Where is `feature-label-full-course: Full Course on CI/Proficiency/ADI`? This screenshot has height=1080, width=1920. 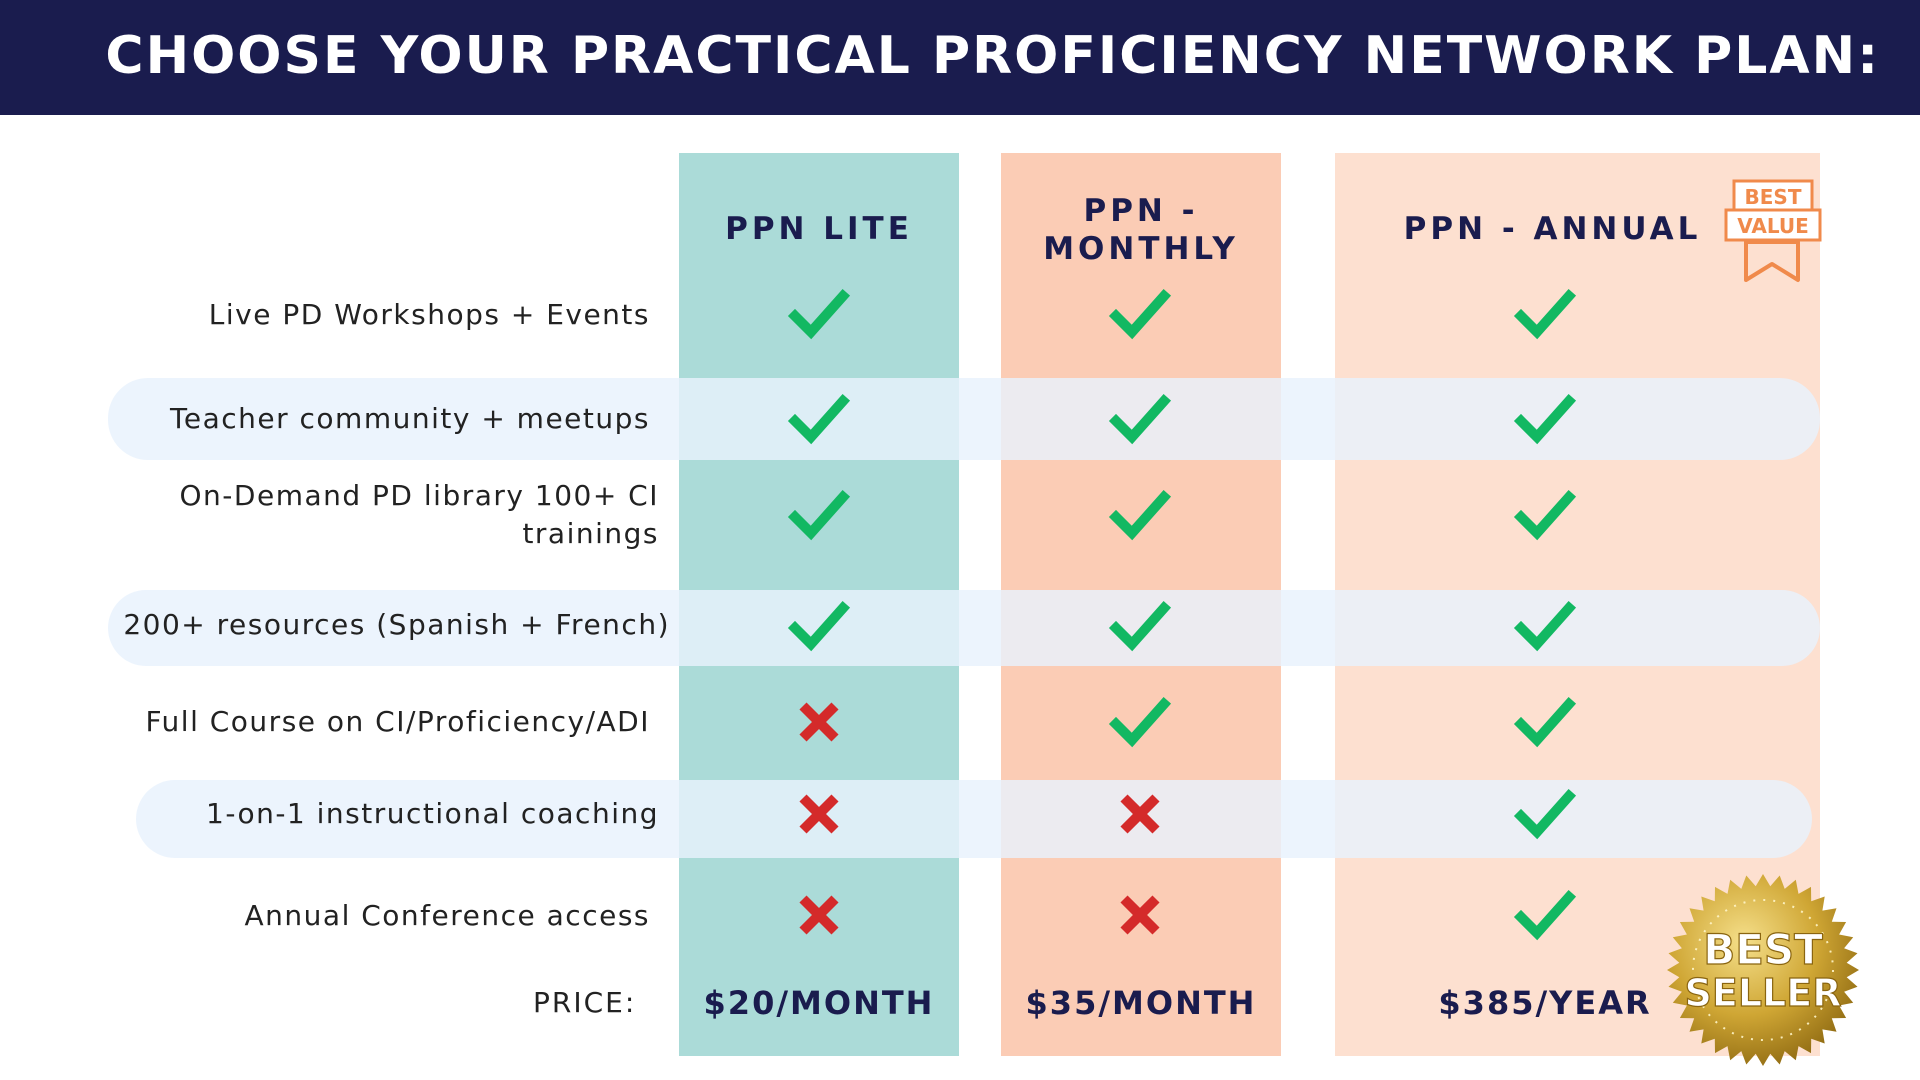
feature-label-full-course: Full Course on CI/Proficiency/ADI is located at coordinates (397, 721).